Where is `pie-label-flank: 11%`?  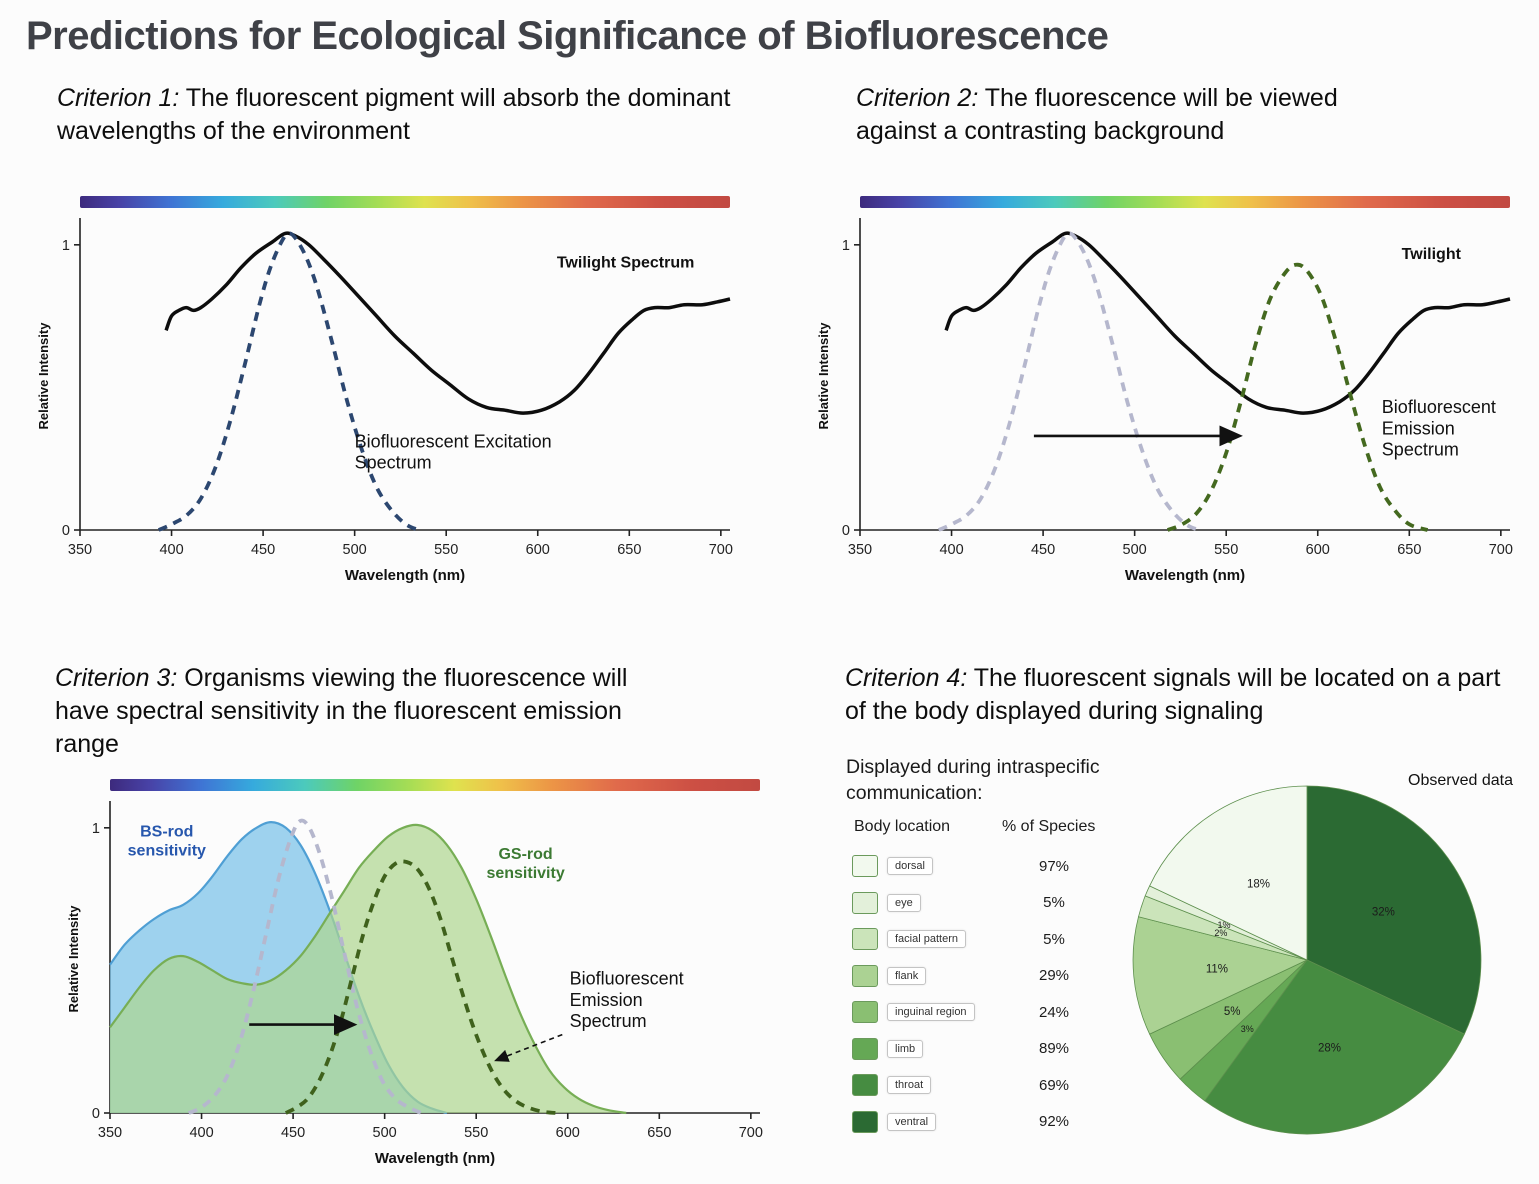 pie-label-flank: 11% is located at coordinates (1217, 970).